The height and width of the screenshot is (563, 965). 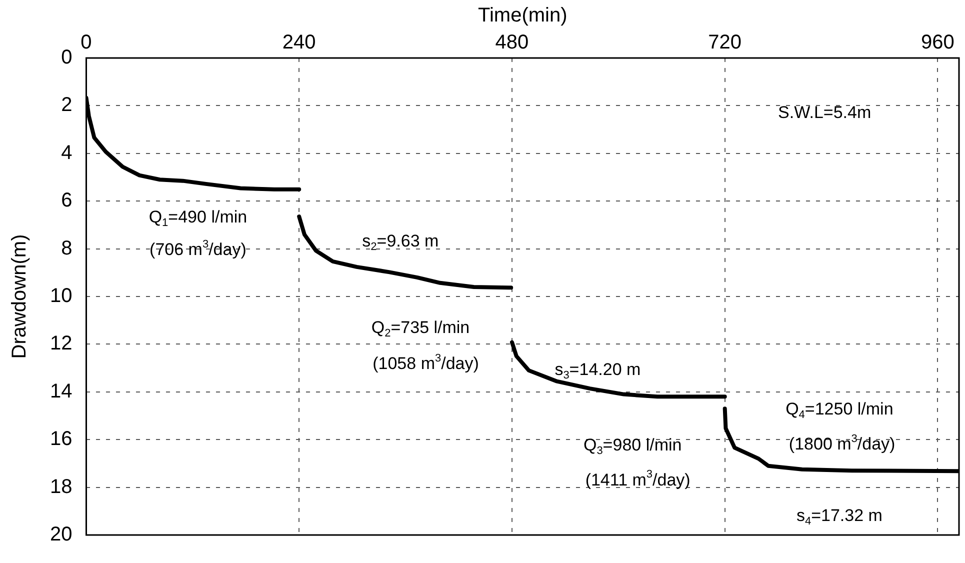 What do you see at coordinates (86, 43) in the screenshot?
I see `x-tick-label: 0` at bounding box center [86, 43].